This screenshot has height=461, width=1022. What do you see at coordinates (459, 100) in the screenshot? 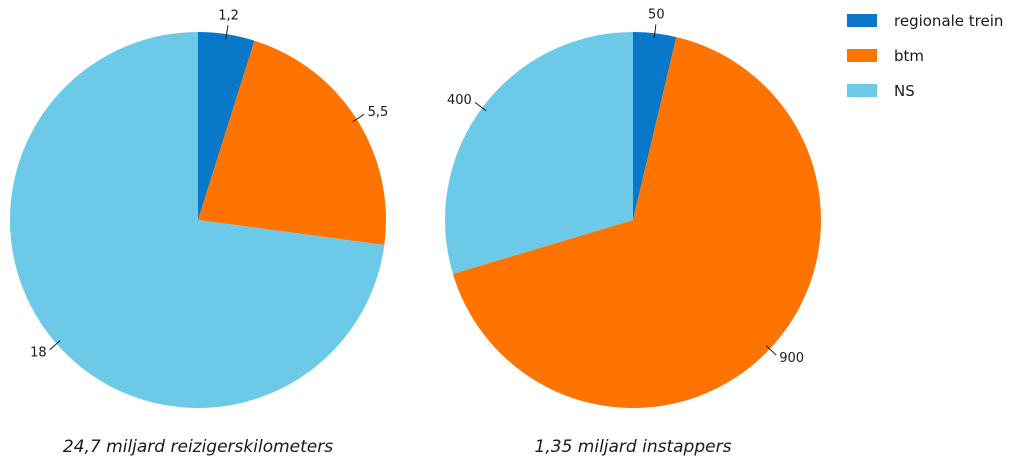
I see `pie-1-value-label-NS: 400` at bounding box center [459, 100].